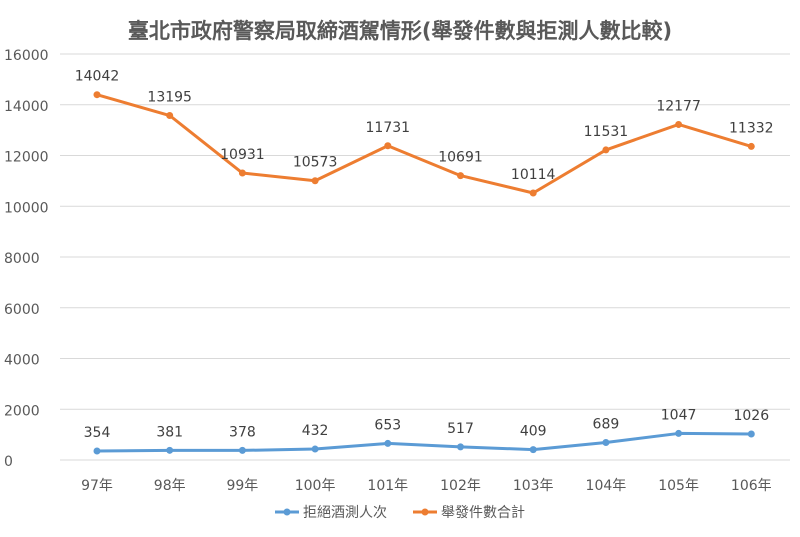 Image resolution: width=800 pixels, height=537 pixels. Describe the element at coordinates (400, 512) in the screenshot. I see `legend: 拒絕酒測人次 舉發件數合計` at that location.